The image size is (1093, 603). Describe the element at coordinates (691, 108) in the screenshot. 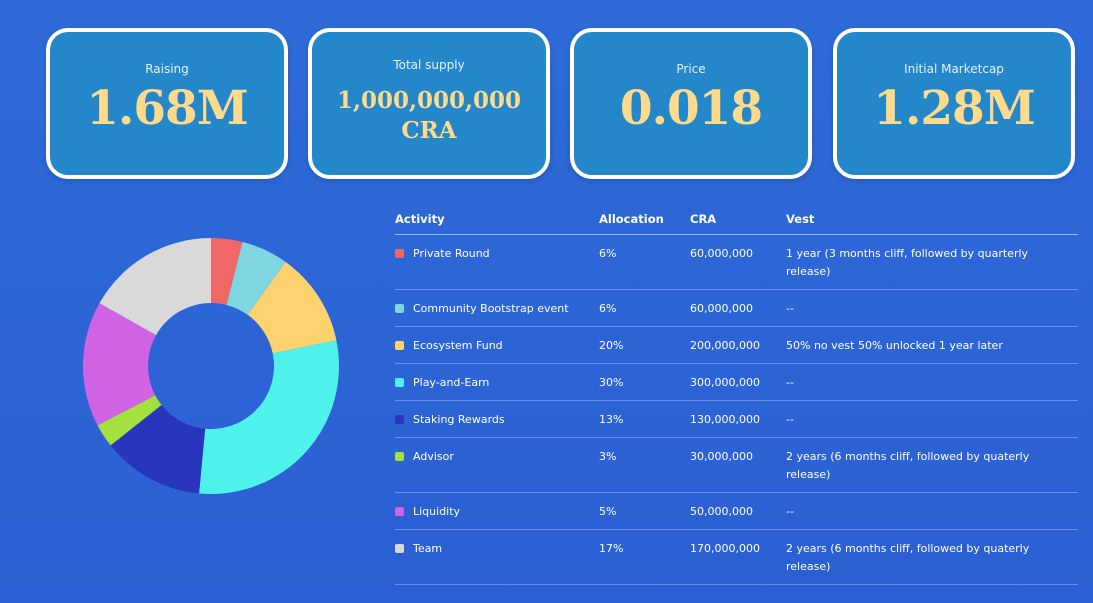

I see `price-value: 0.018` at that location.